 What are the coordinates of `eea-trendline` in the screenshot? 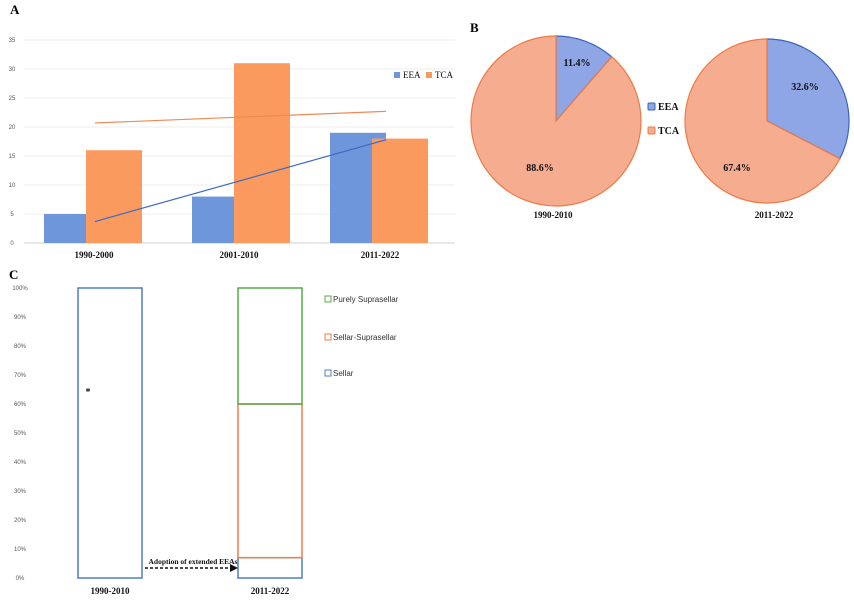 It's located at (240, 181).